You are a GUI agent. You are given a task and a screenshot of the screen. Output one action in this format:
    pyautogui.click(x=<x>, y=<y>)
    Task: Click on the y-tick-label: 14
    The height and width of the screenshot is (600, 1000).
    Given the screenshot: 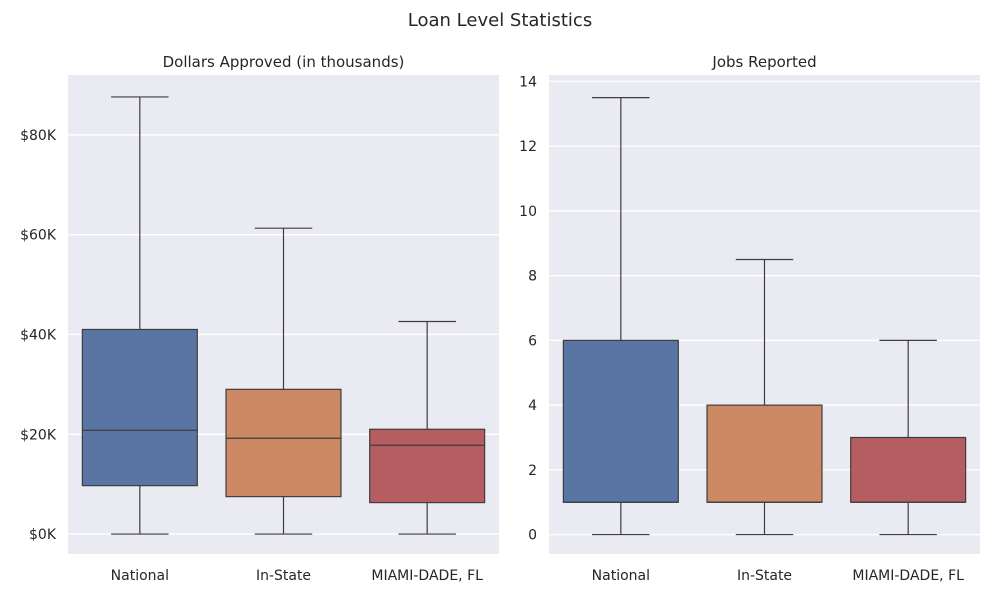 What is the action you would take?
    pyautogui.click(x=528, y=82)
    